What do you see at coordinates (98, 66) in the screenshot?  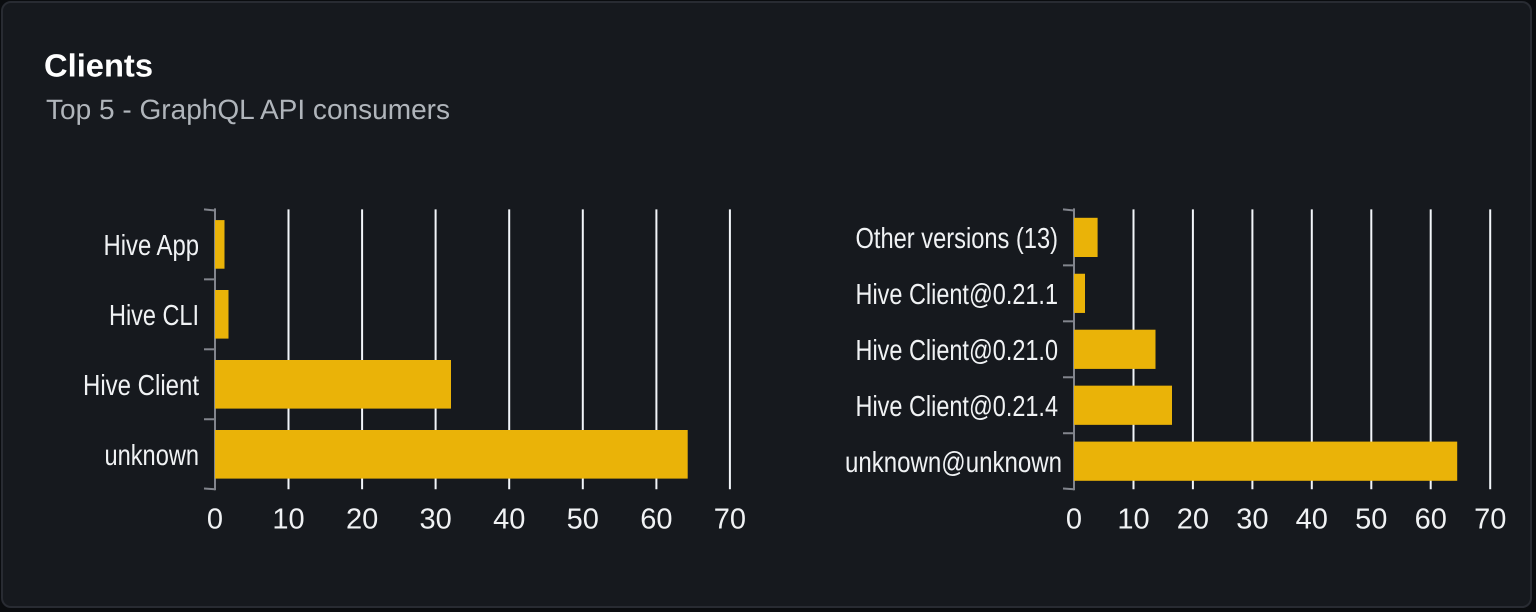 I see `svg-text: Clients` at bounding box center [98, 66].